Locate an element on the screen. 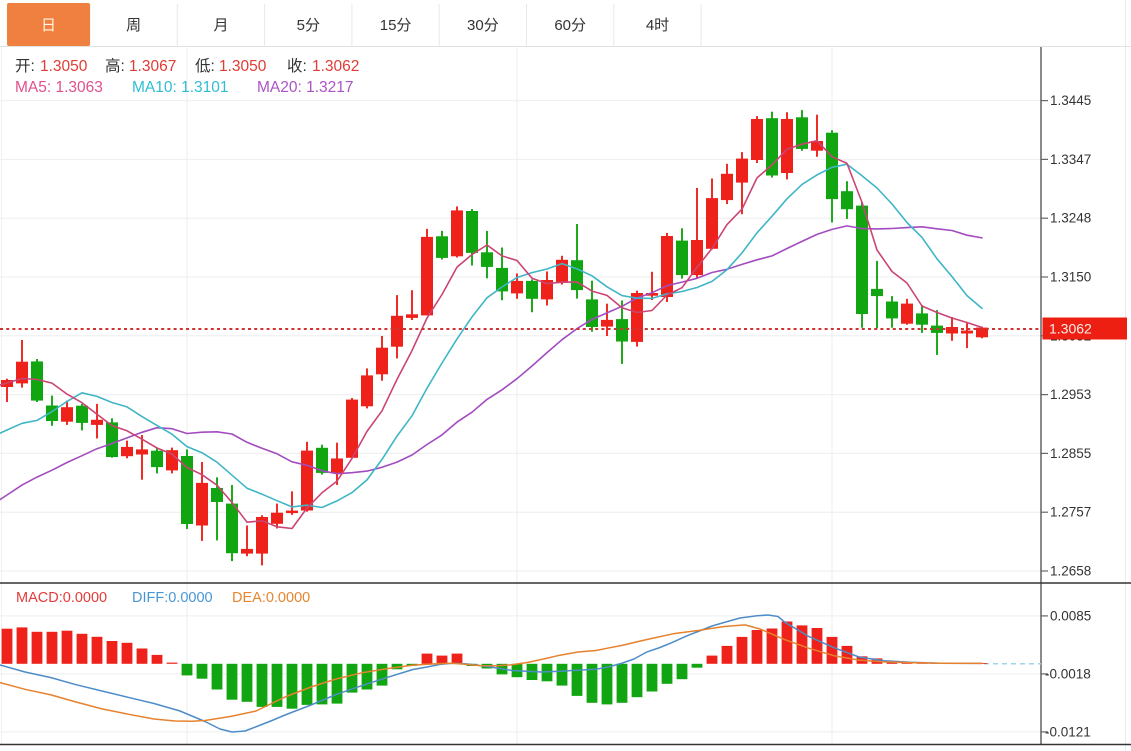  svg-text: 1.2855 is located at coordinates (1070, 453).